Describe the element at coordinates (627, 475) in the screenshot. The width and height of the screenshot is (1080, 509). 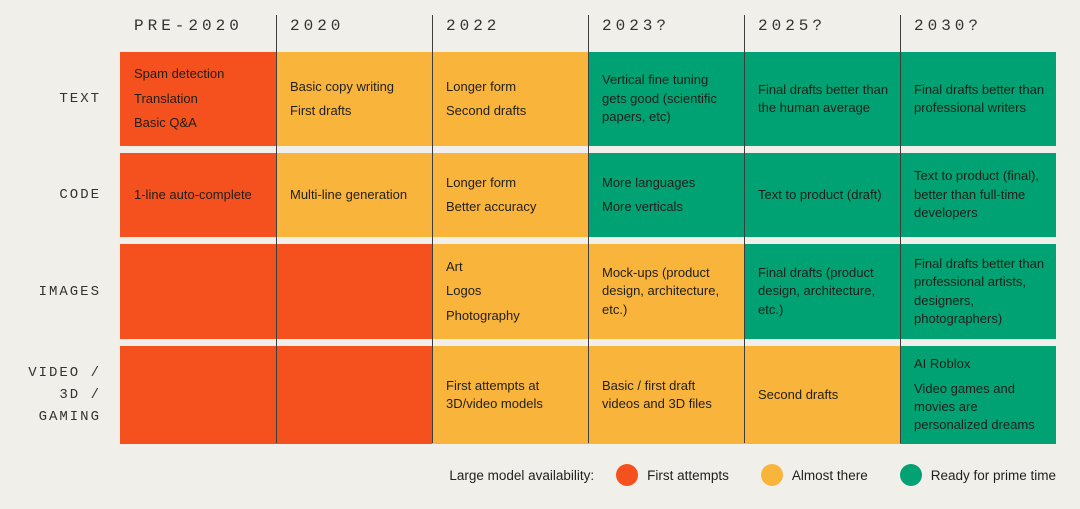
I see `first-attempts-dot-icon` at that location.